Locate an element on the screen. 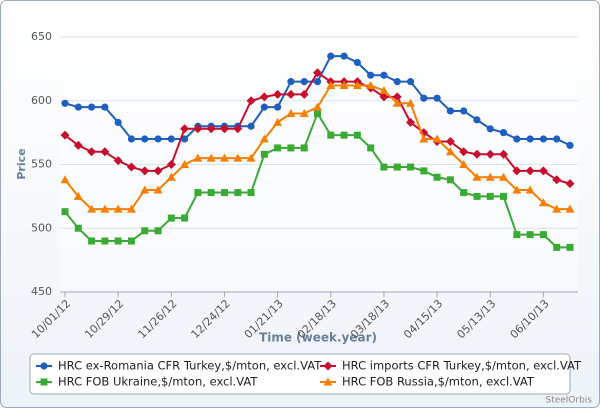  y-tick-label: 450 is located at coordinates (41, 291).